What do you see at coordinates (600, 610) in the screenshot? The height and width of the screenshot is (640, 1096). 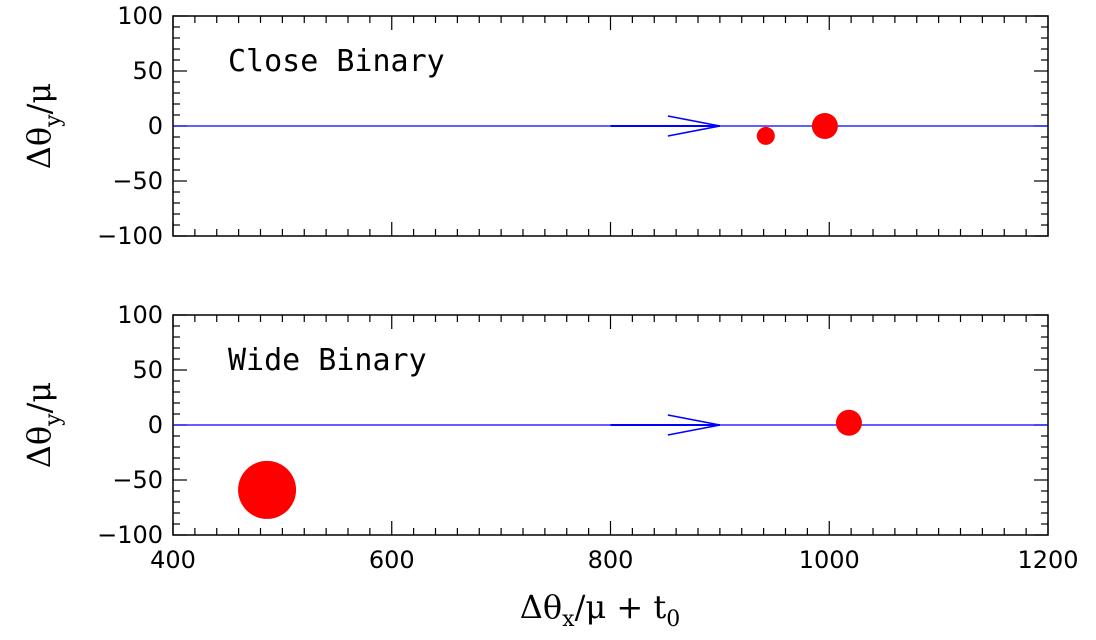 I see `x-axis-label: Δθx/μ + t0` at bounding box center [600, 610].